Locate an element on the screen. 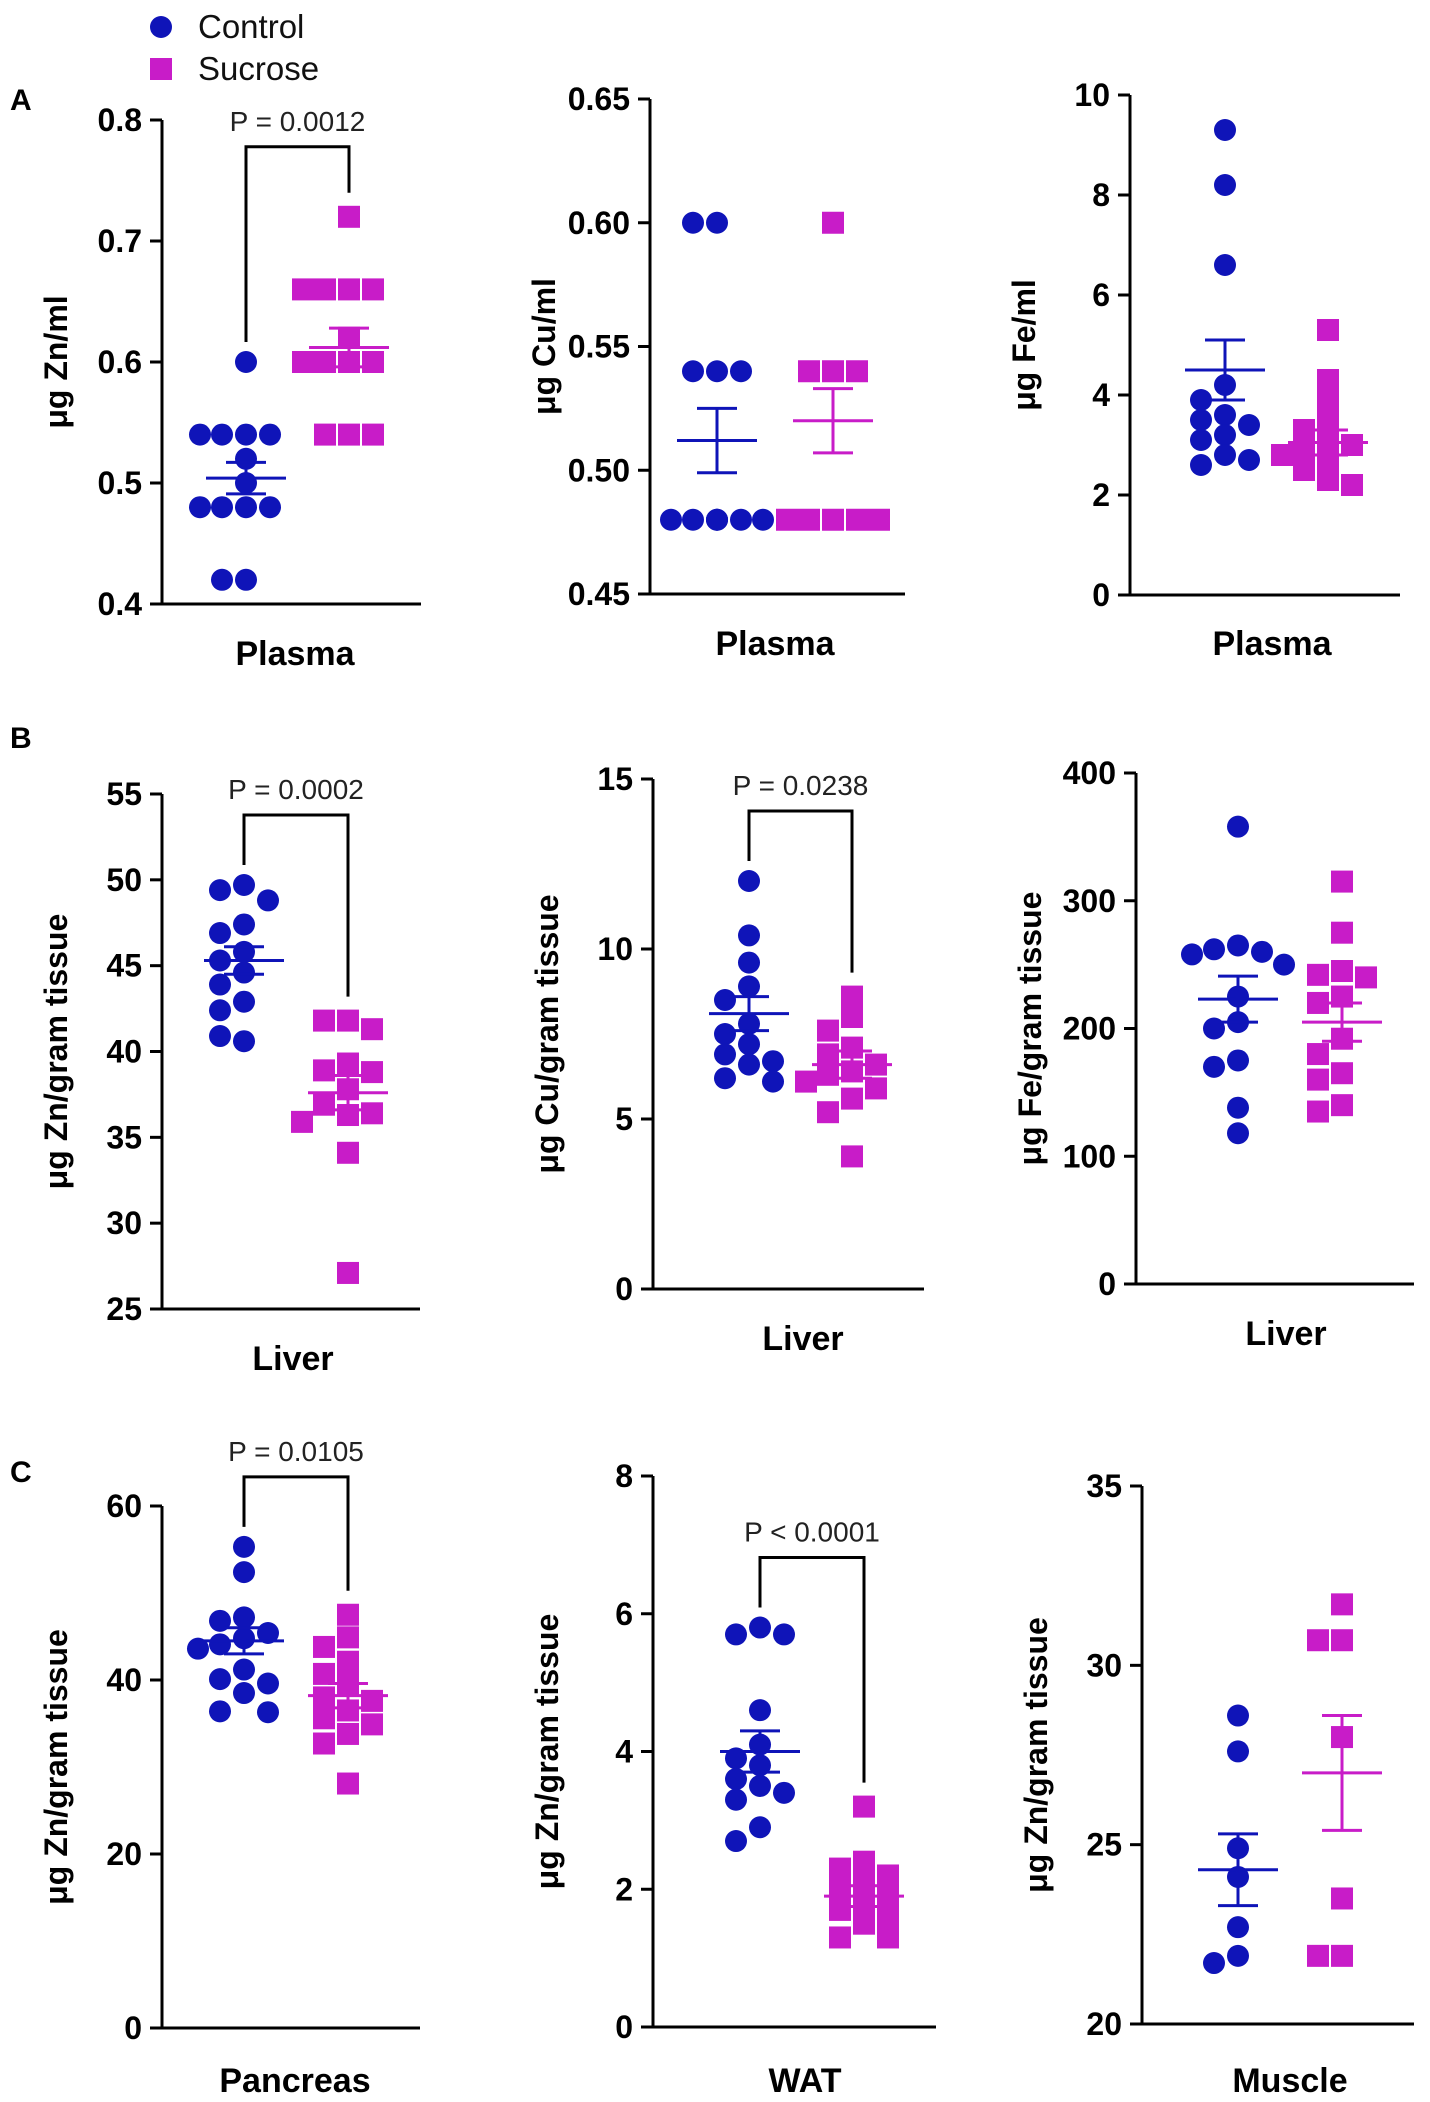 Image resolution: width=1430 pixels, height=2102 pixels. chart-a2: 0.45 0.50 0.55 0.60 0.65 Plasma μg Cu/ml is located at coordinates (715, 372).